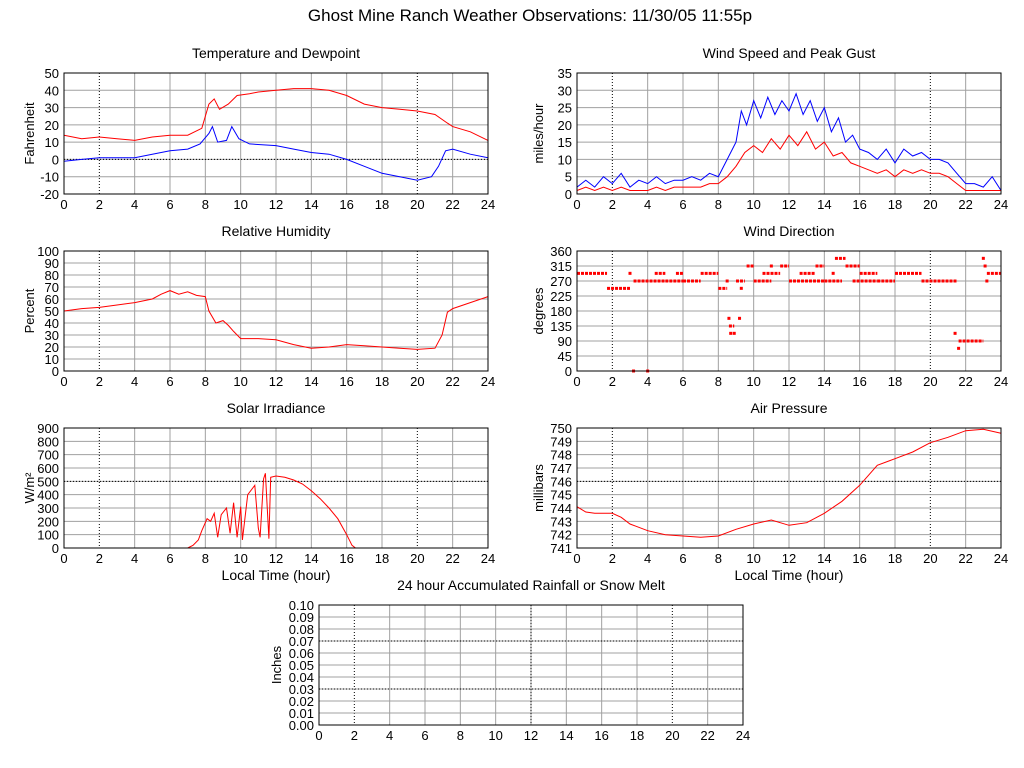 The width and height of the screenshot is (1024, 768). What do you see at coordinates (568, 177) in the screenshot?
I see `y-tick-label: 5` at bounding box center [568, 177].